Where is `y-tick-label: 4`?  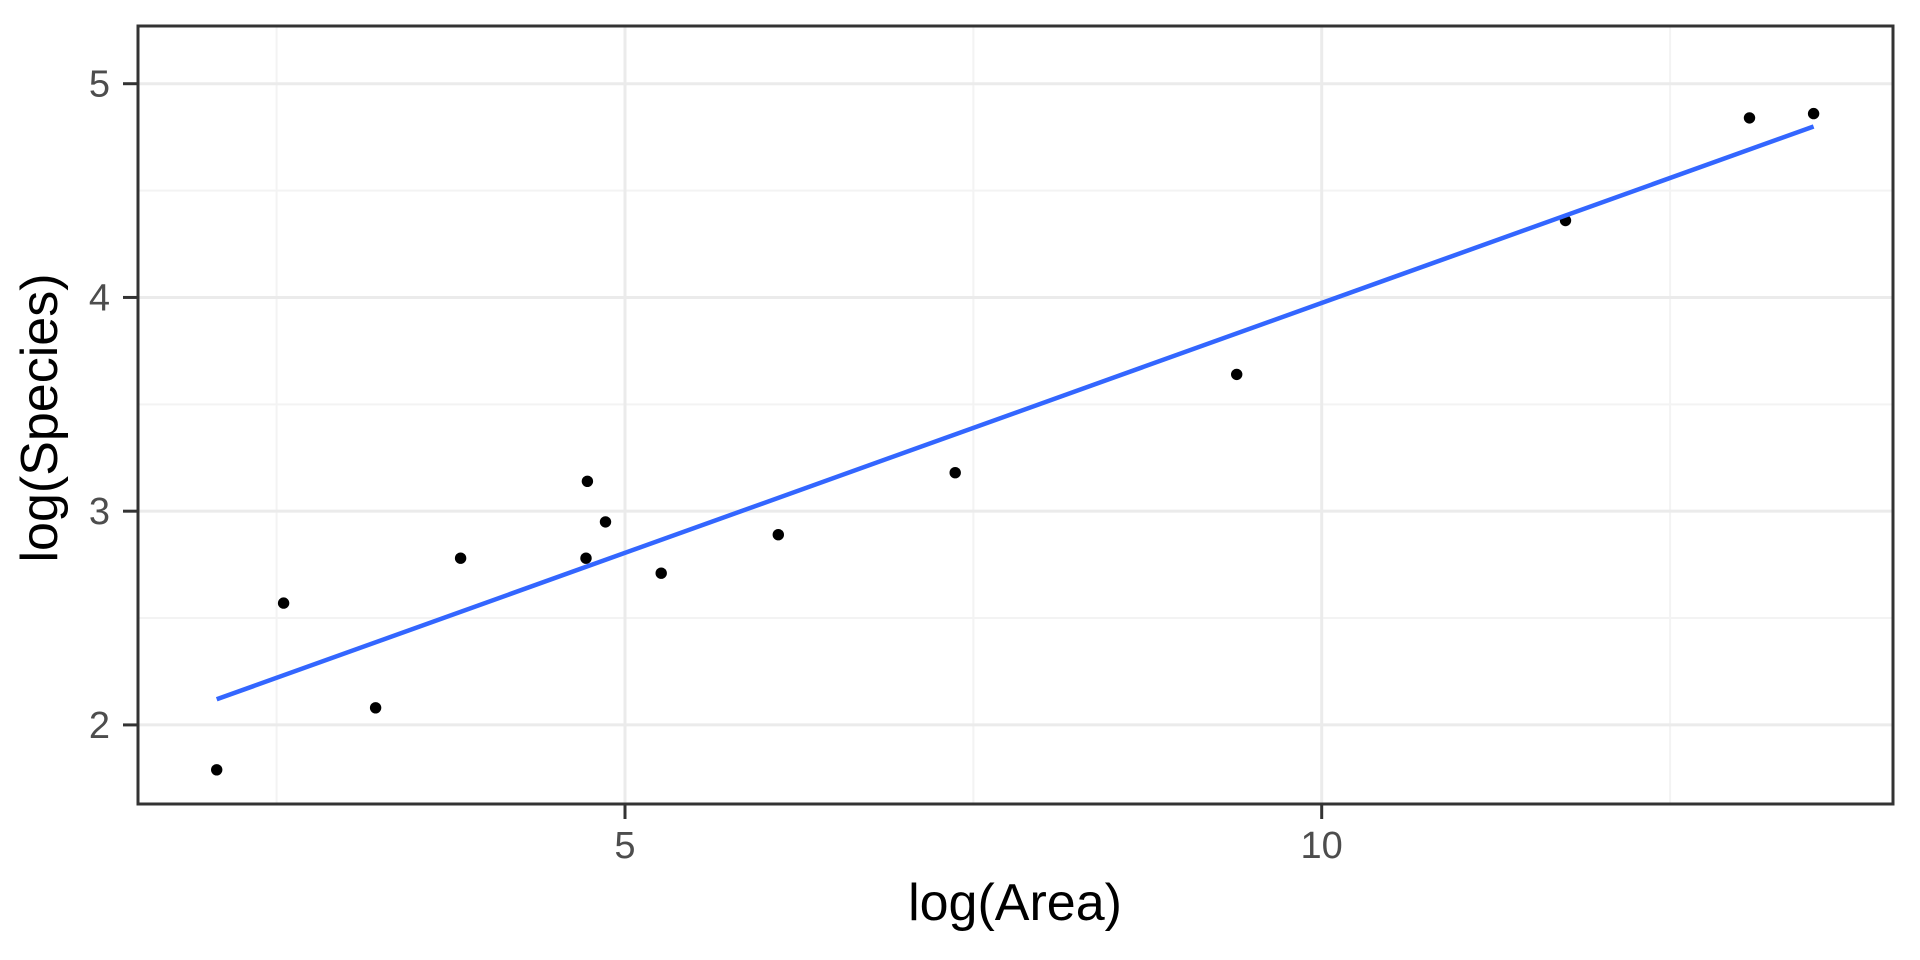 y-tick-label: 4 is located at coordinates (99, 298).